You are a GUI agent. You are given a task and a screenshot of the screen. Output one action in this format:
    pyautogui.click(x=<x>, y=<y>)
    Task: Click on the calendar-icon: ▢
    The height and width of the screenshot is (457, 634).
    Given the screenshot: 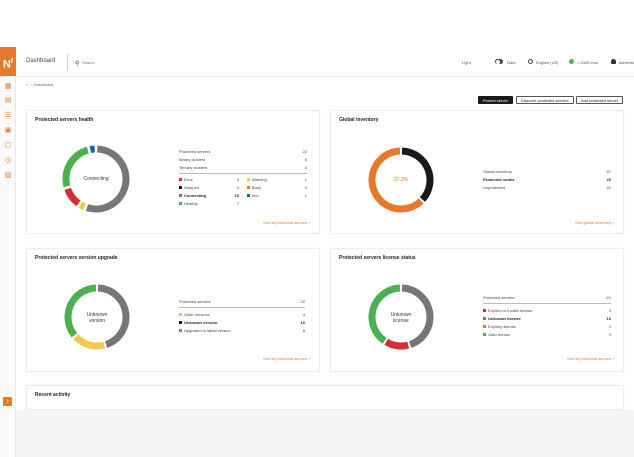 What is the action you would take?
    pyautogui.click(x=8, y=145)
    